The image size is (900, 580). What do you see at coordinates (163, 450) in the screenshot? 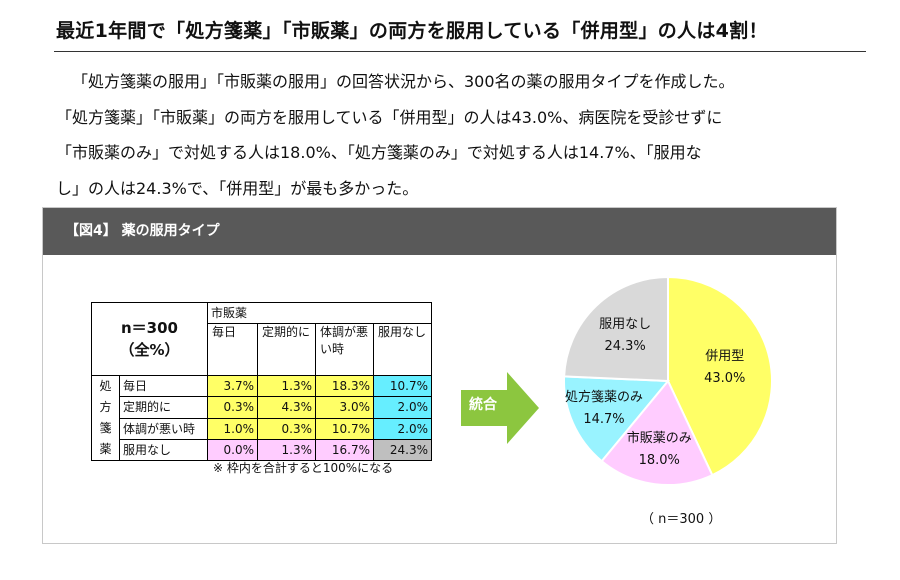
I see `row-head-none: 服用なし` at bounding box center [163, 450].